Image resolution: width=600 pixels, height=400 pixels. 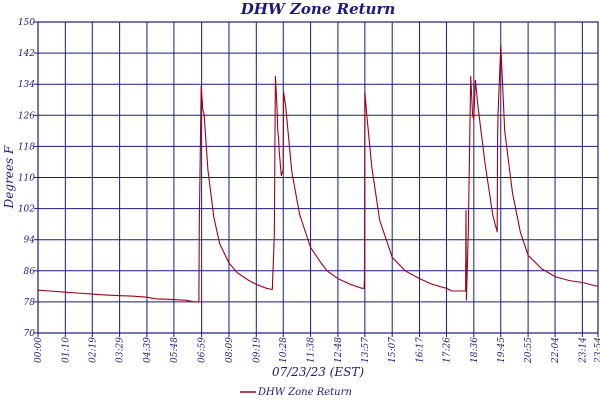 I want to click on y-tick-label: 150, so click(x=26, y=23).